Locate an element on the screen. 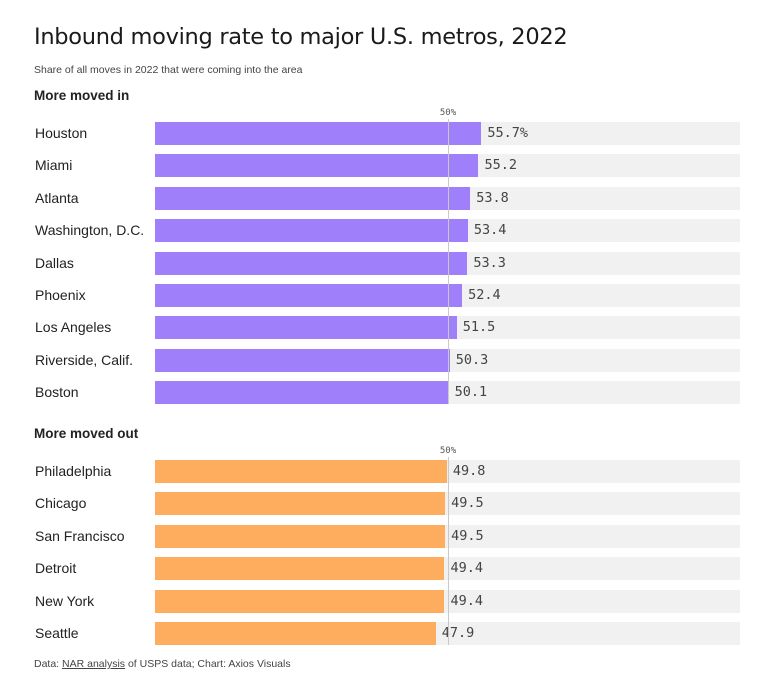 The image size is (783, 684). reference-line-moved-in is located at coordinates (448, 262).